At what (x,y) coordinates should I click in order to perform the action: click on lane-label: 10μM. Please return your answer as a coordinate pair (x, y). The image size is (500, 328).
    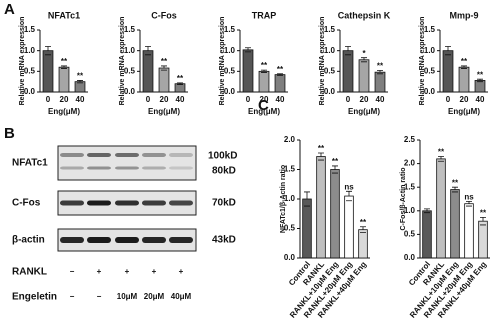
    Looking at the image, I should click on (127, 296).